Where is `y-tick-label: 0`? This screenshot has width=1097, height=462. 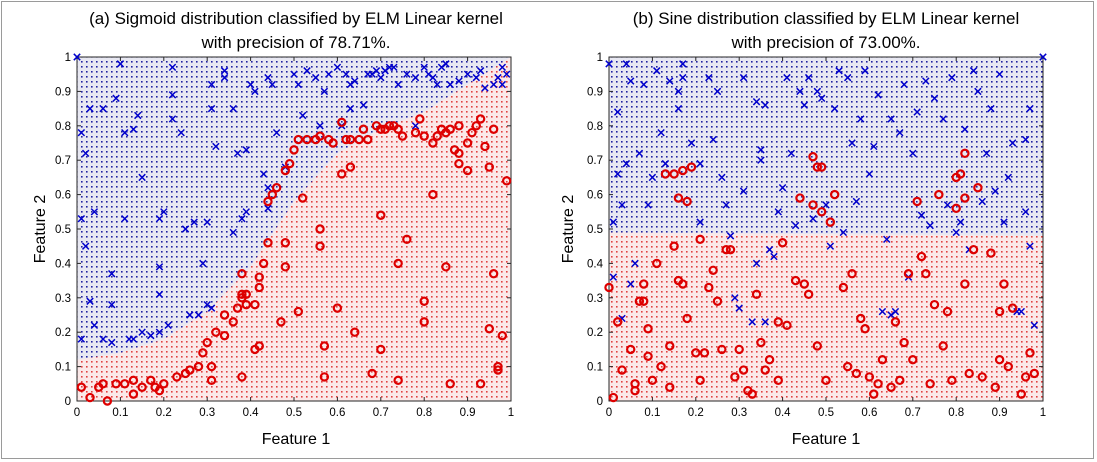 y-tick-label: 0 is located at coordinates (600, 402).